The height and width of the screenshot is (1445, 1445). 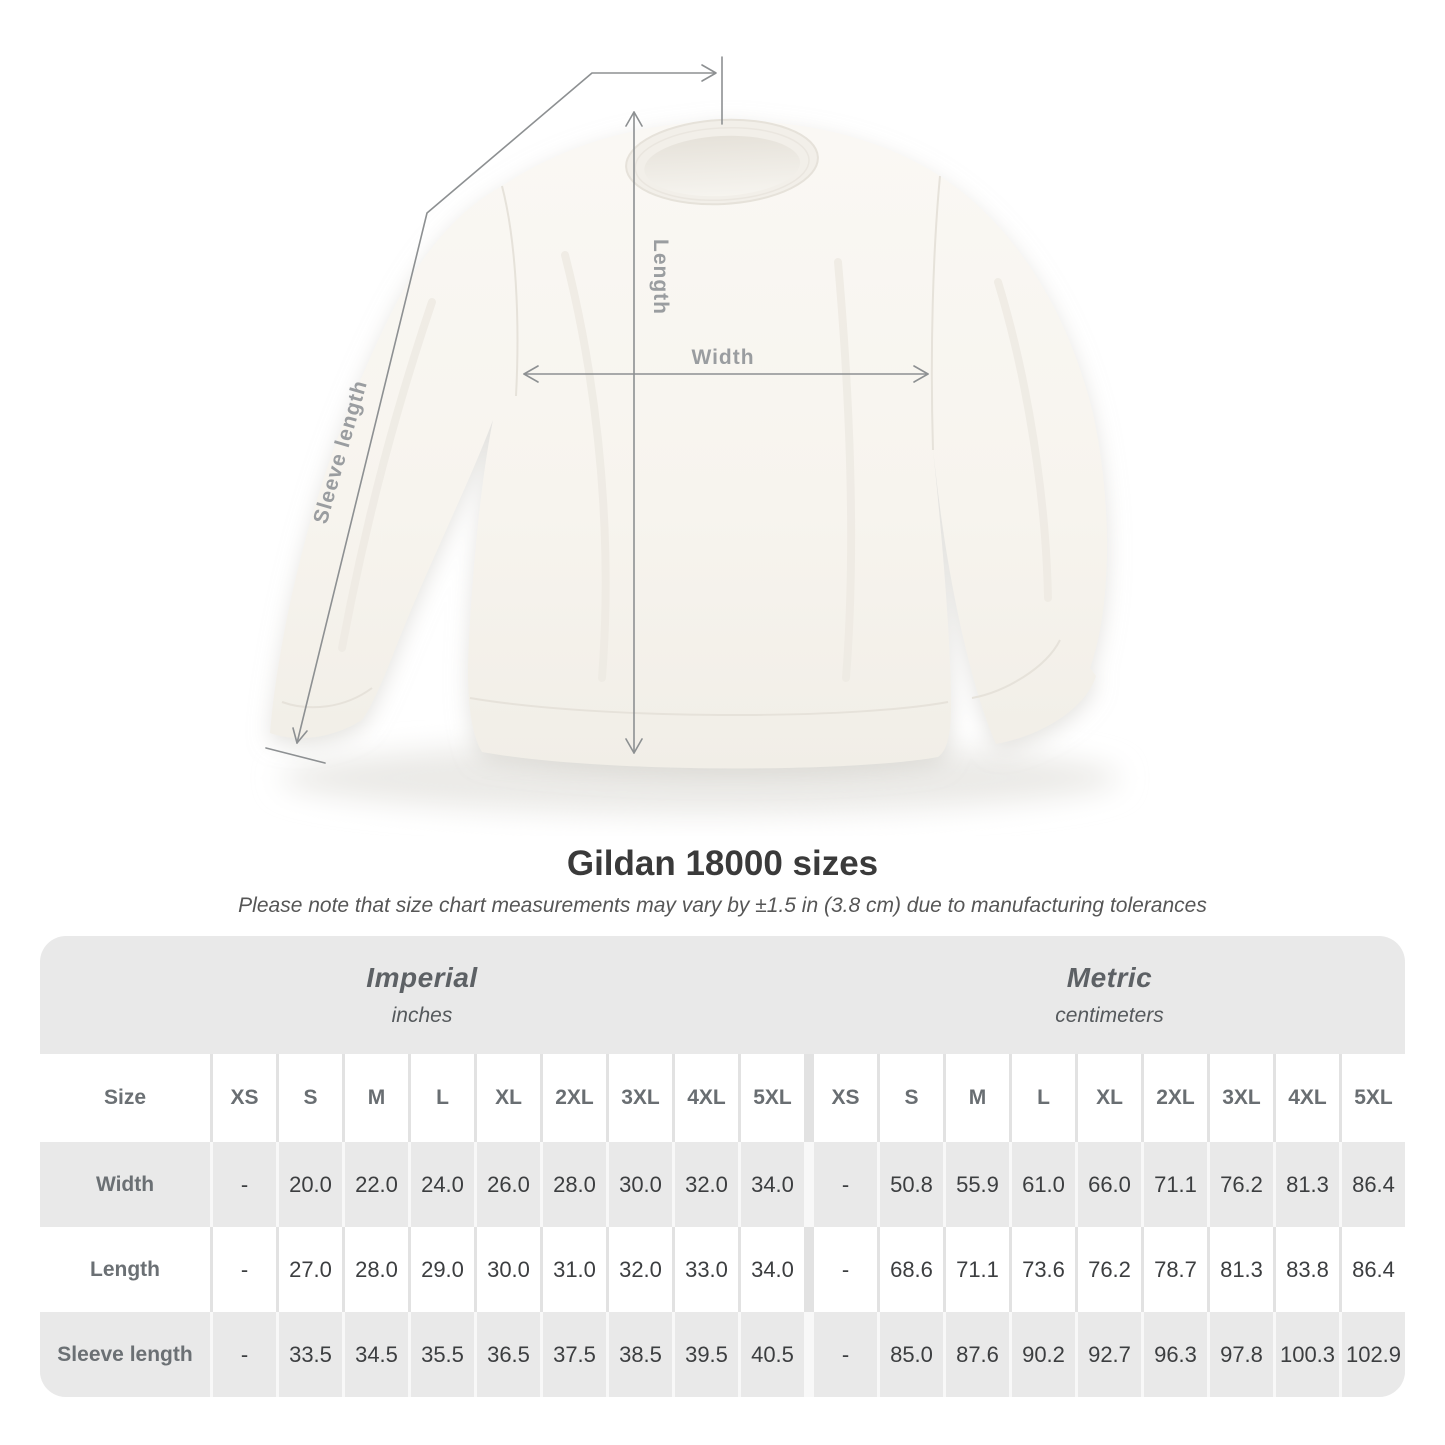 I want to click on arrowhead-right-icon, so click(x=709, y=73).